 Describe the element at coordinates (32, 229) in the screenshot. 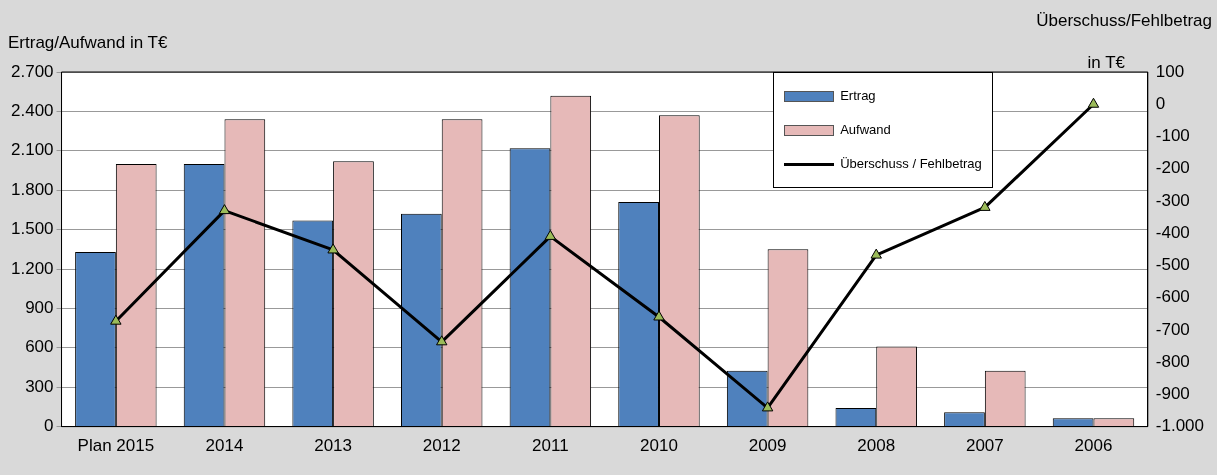

I see `y-tick-label: 1.500` at that location.